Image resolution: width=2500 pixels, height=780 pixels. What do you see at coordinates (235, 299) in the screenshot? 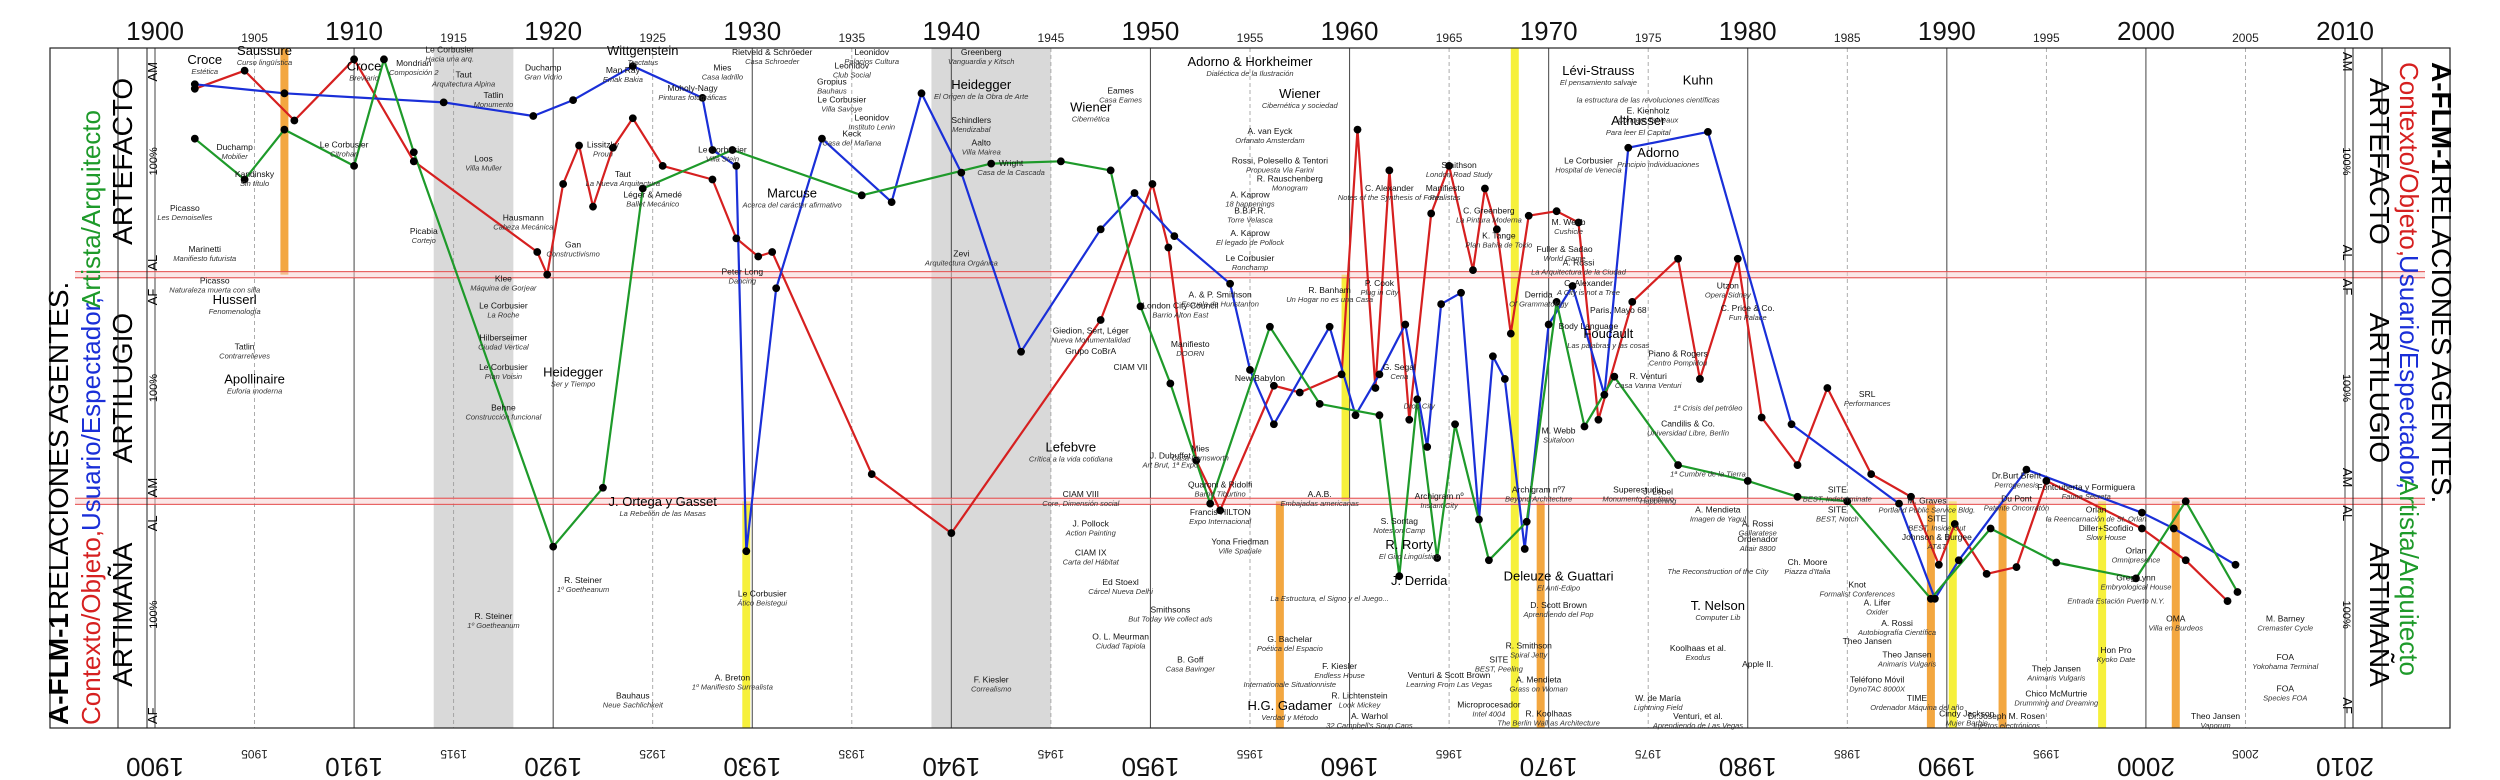
I see `annotation-title-10: Husserl` at bounding box center [235, 299].